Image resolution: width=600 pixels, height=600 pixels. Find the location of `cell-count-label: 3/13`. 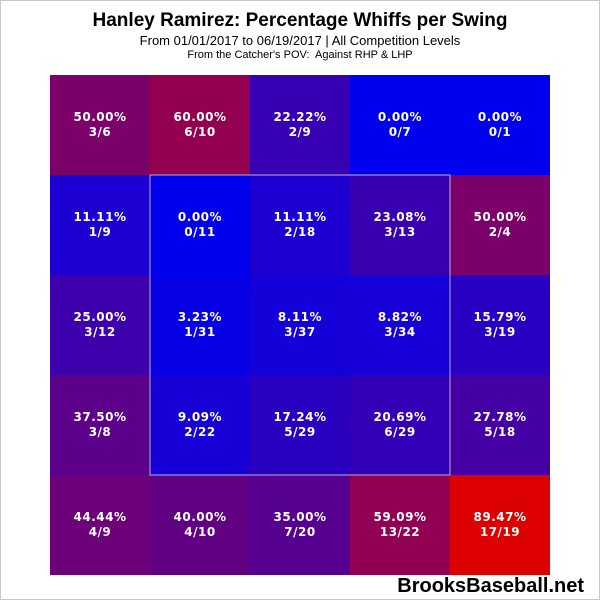

cell-count-label: 3/13 is located at coordinates (399, 232).